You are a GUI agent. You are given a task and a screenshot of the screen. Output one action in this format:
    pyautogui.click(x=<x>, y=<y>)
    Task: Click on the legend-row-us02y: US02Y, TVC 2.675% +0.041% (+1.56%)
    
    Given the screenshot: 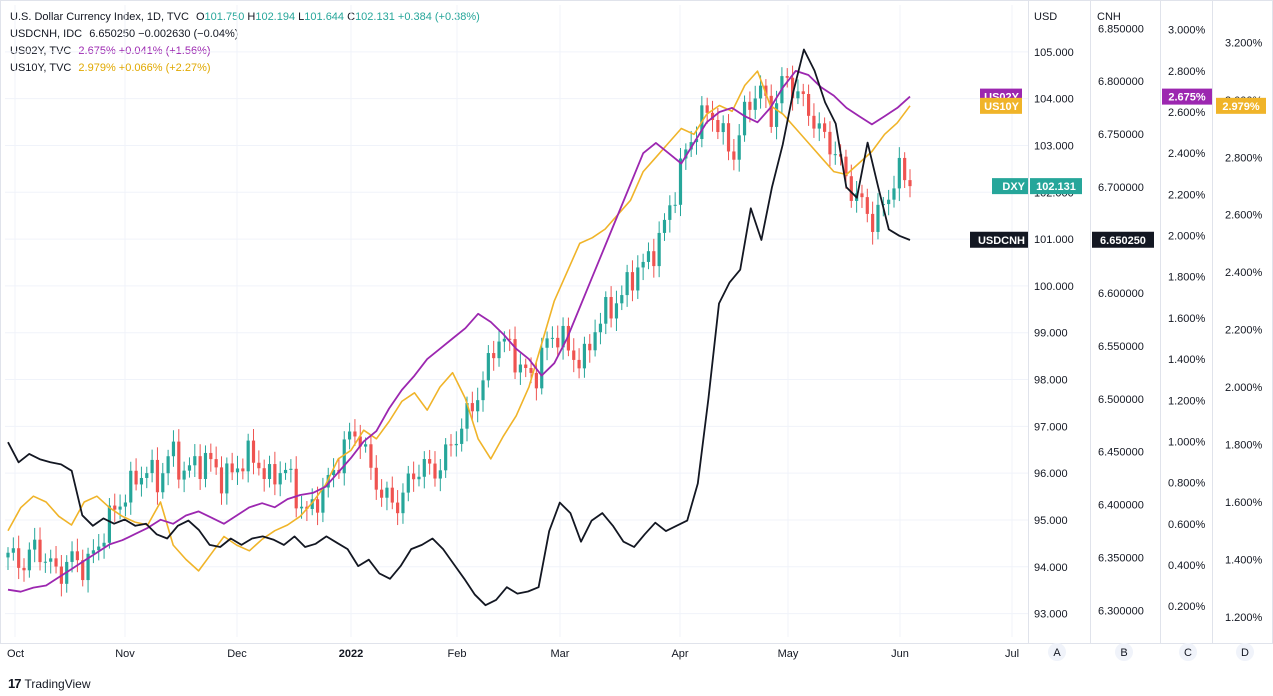 What is the action you would take?
    pyautogui.click(x=245, y=51)
    